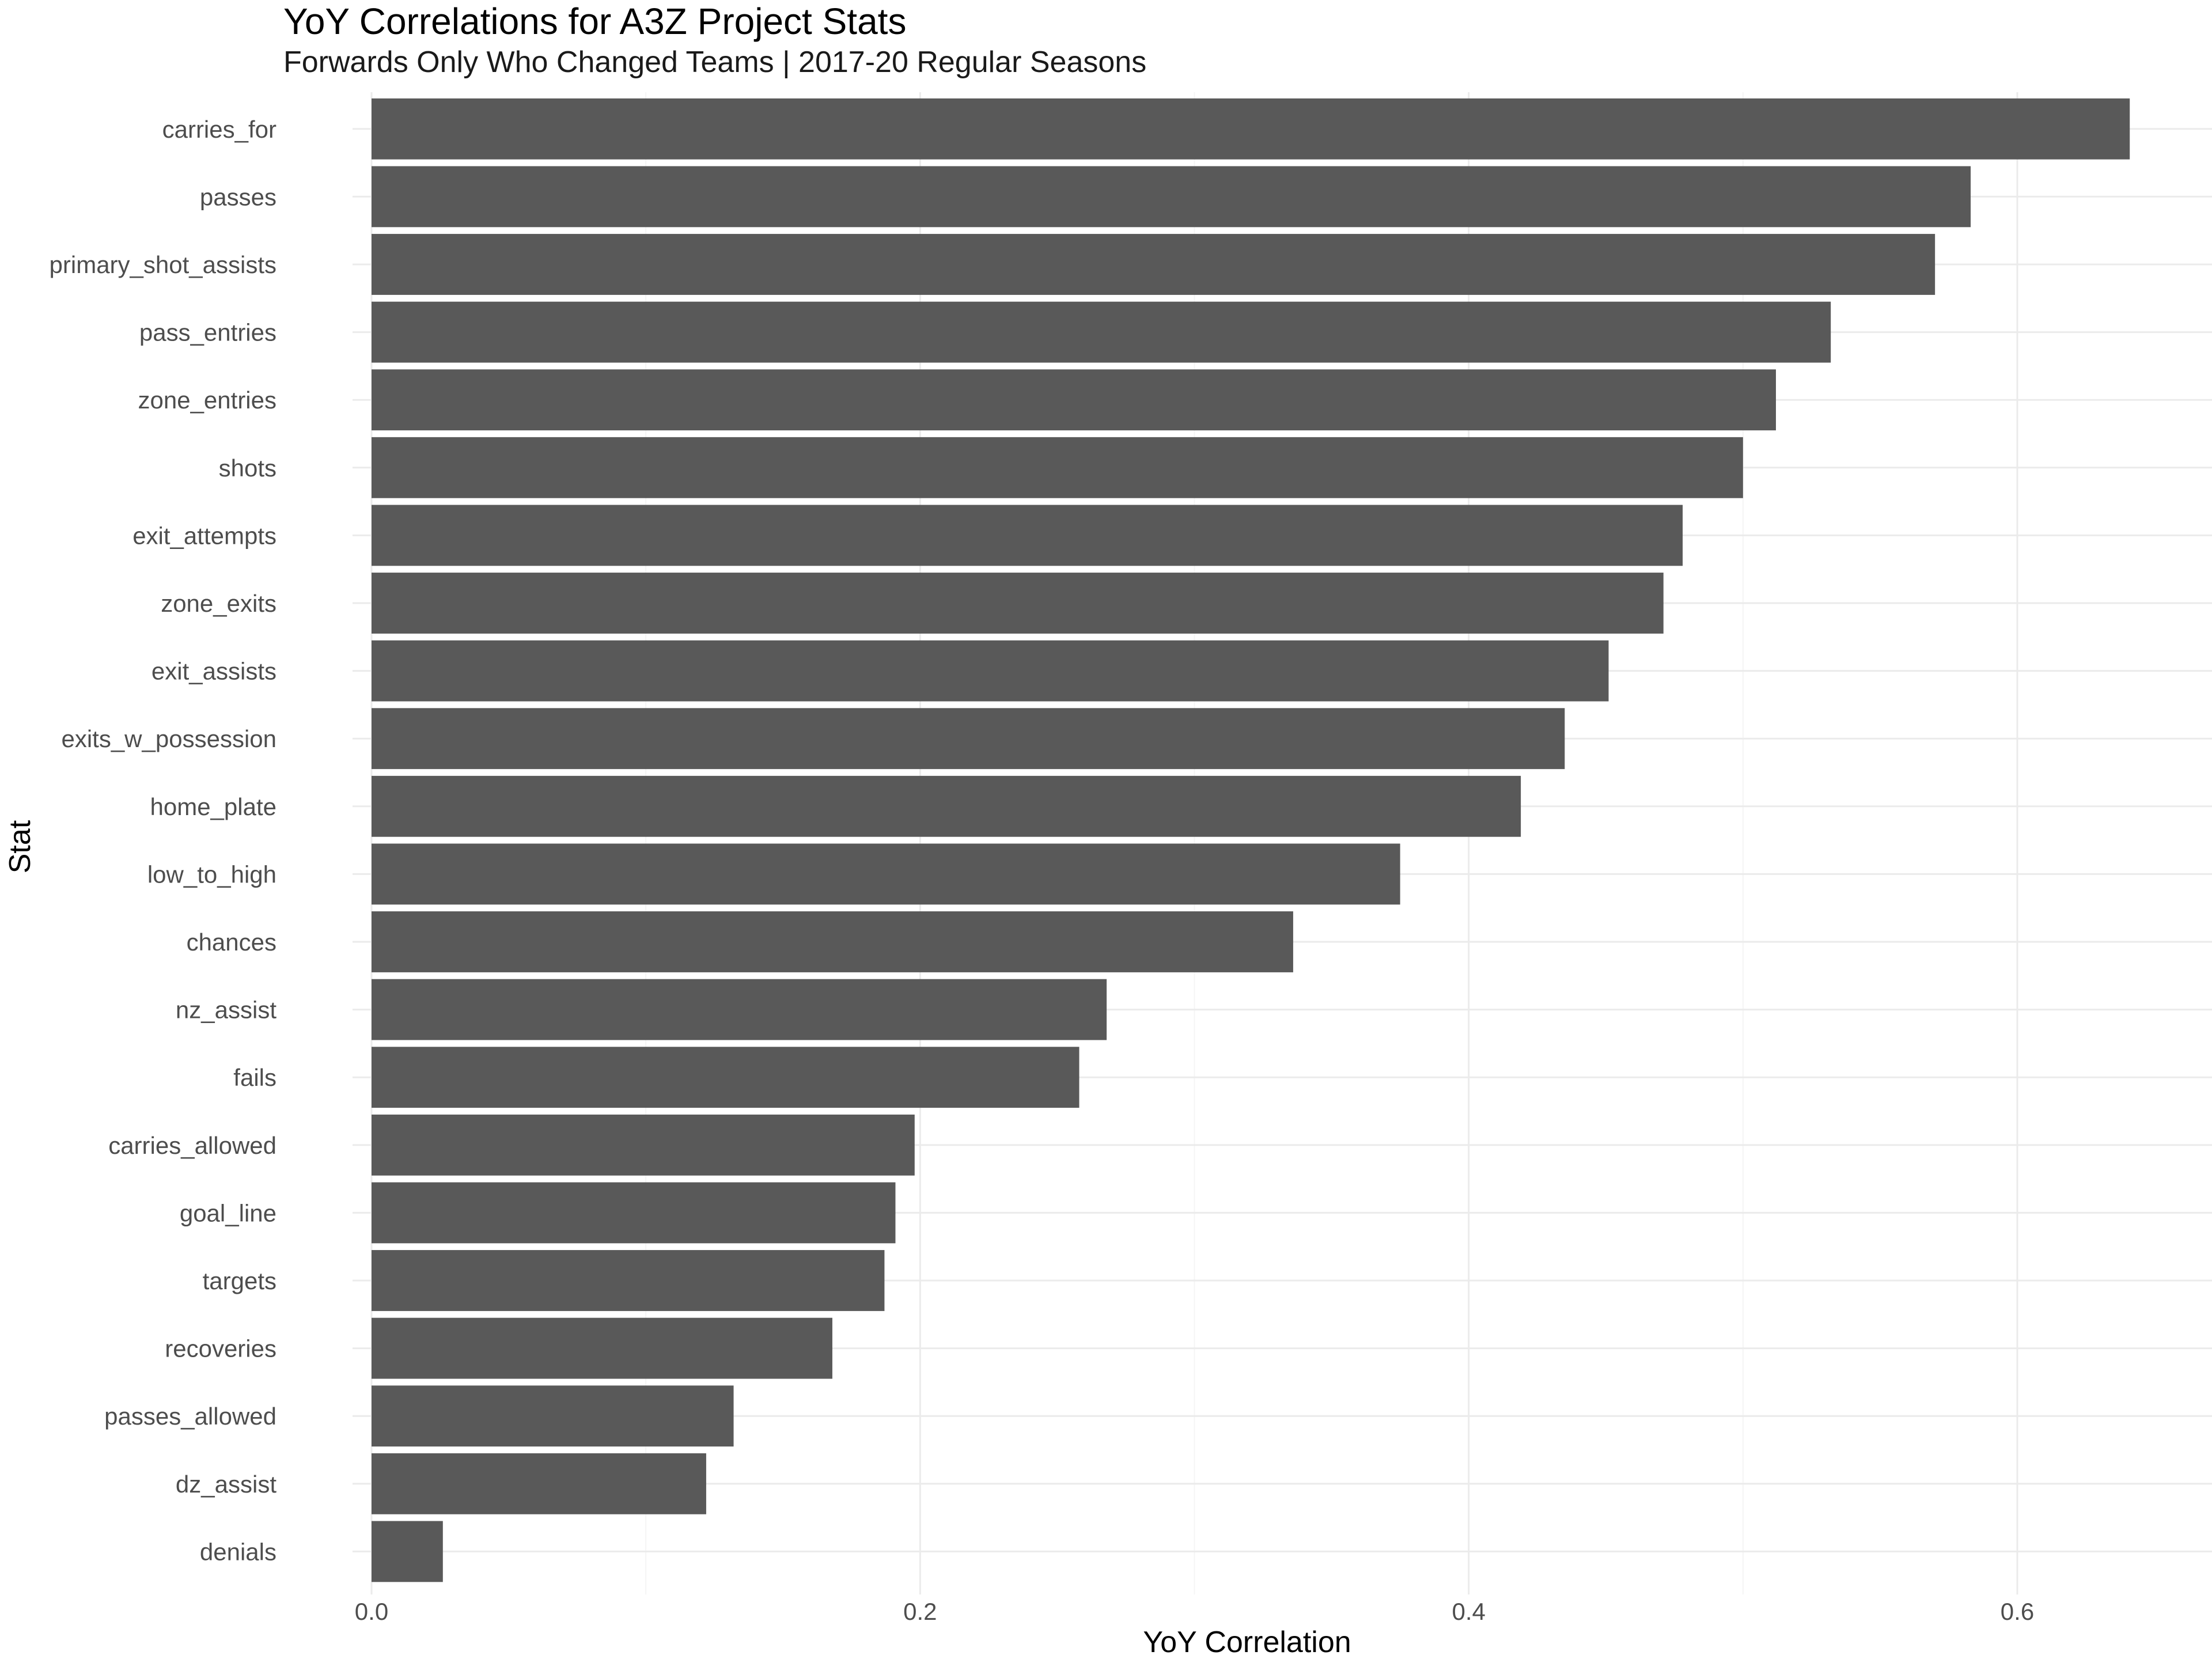  I want to click on bar-home-plate, so click(946, 806).